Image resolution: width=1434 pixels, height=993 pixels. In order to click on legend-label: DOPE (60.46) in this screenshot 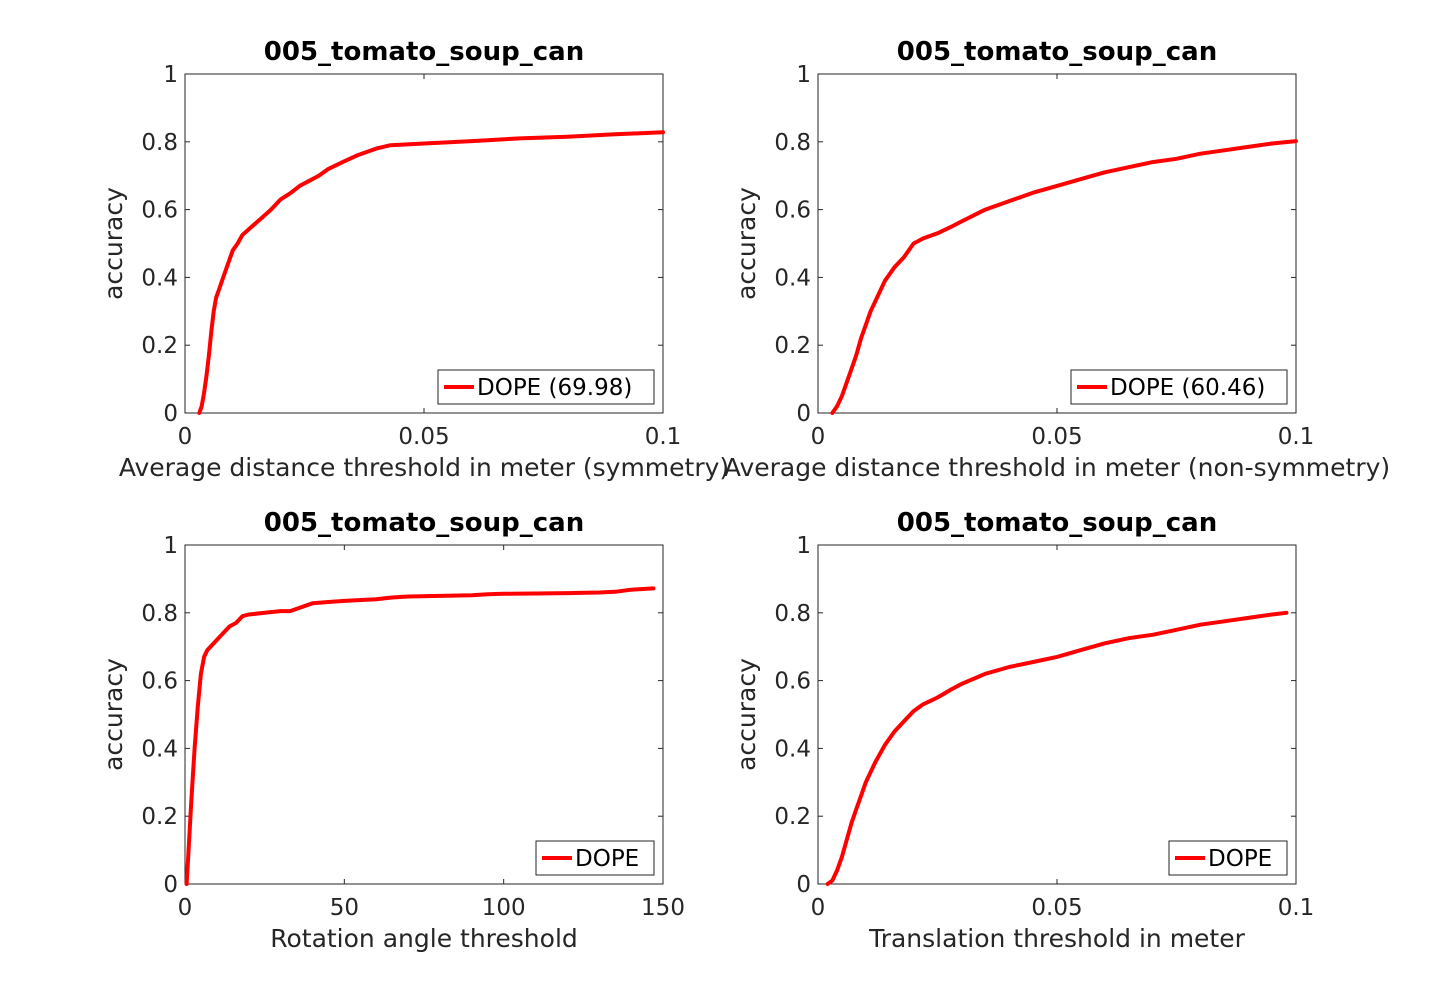, I will do `click(1187, 388)`.